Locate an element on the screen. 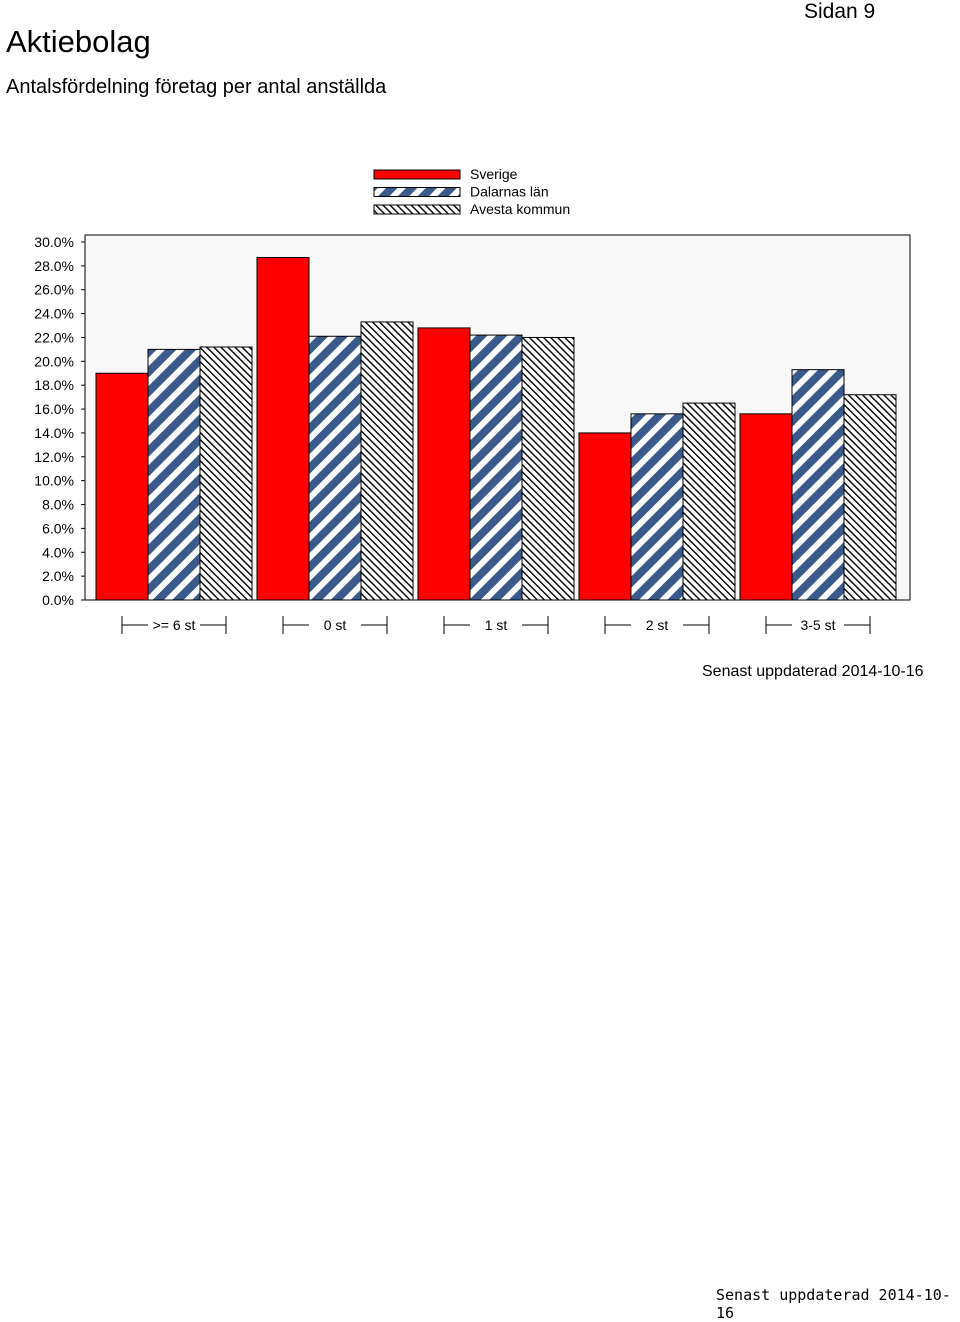 The width and height of the screenshot is (960, 1322). y-tick-label: 28.0% is located at coordinates (54, 266).